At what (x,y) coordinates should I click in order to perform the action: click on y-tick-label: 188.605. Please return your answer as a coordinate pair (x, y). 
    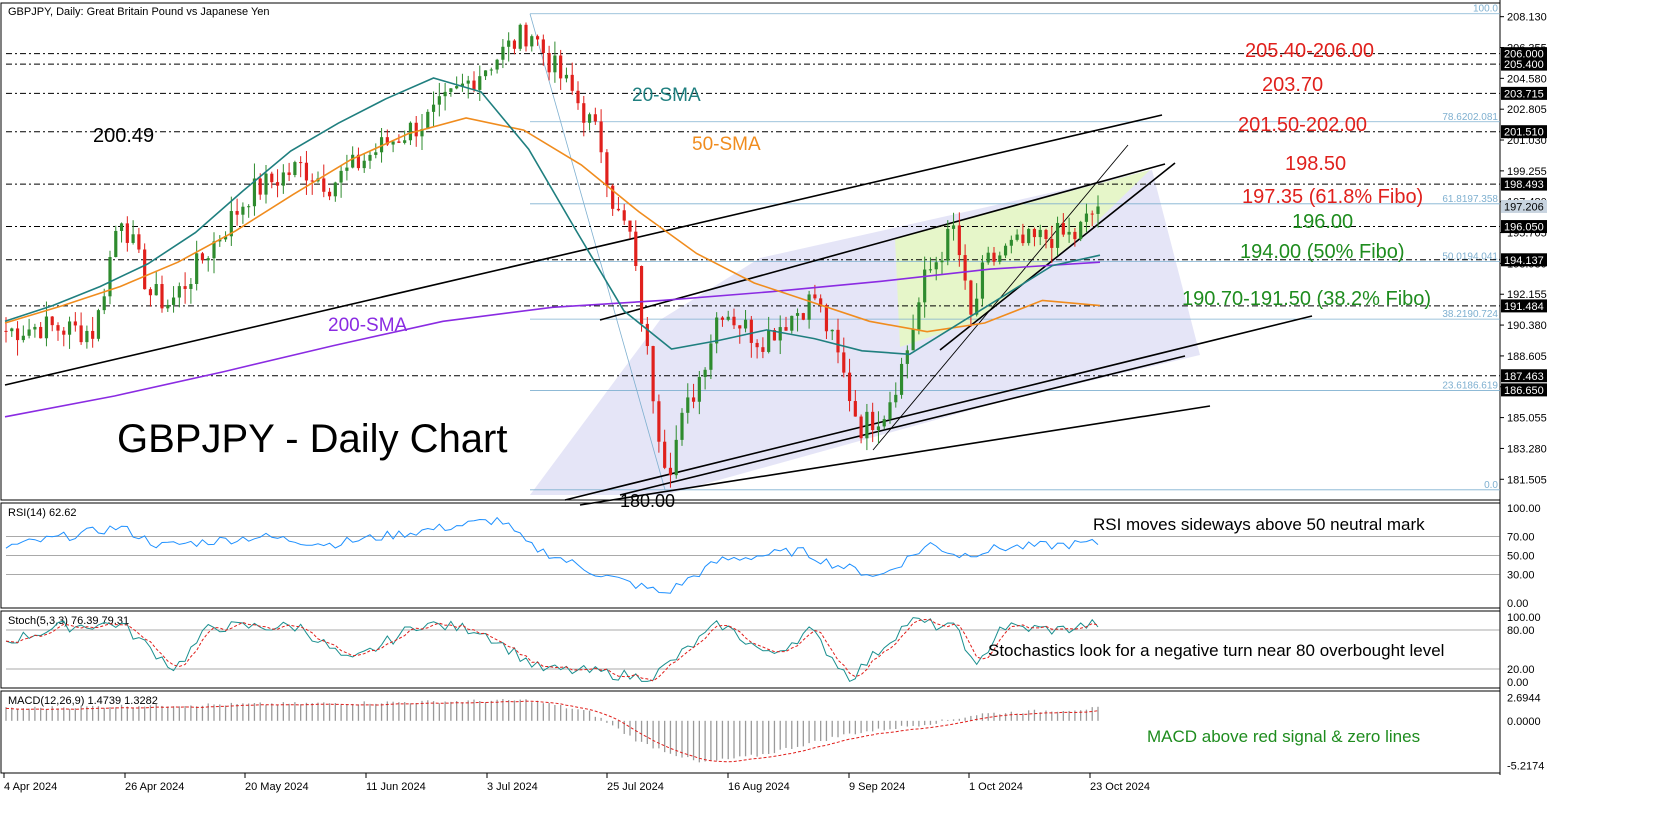
    Looking at the image, I should click on (1527, 357).